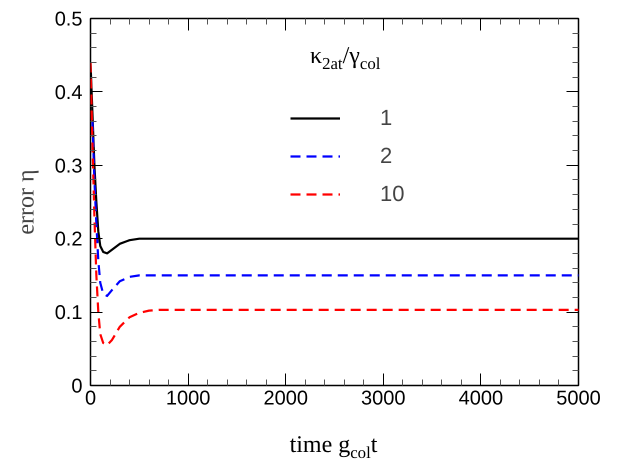 This screenshot has width=617, height=462. What do you see at coordinates (345, 58) in the screenshot?
I see `legend-title: κ$_{2at}$/γ$_{col}$` at bounding box center [345, 58].